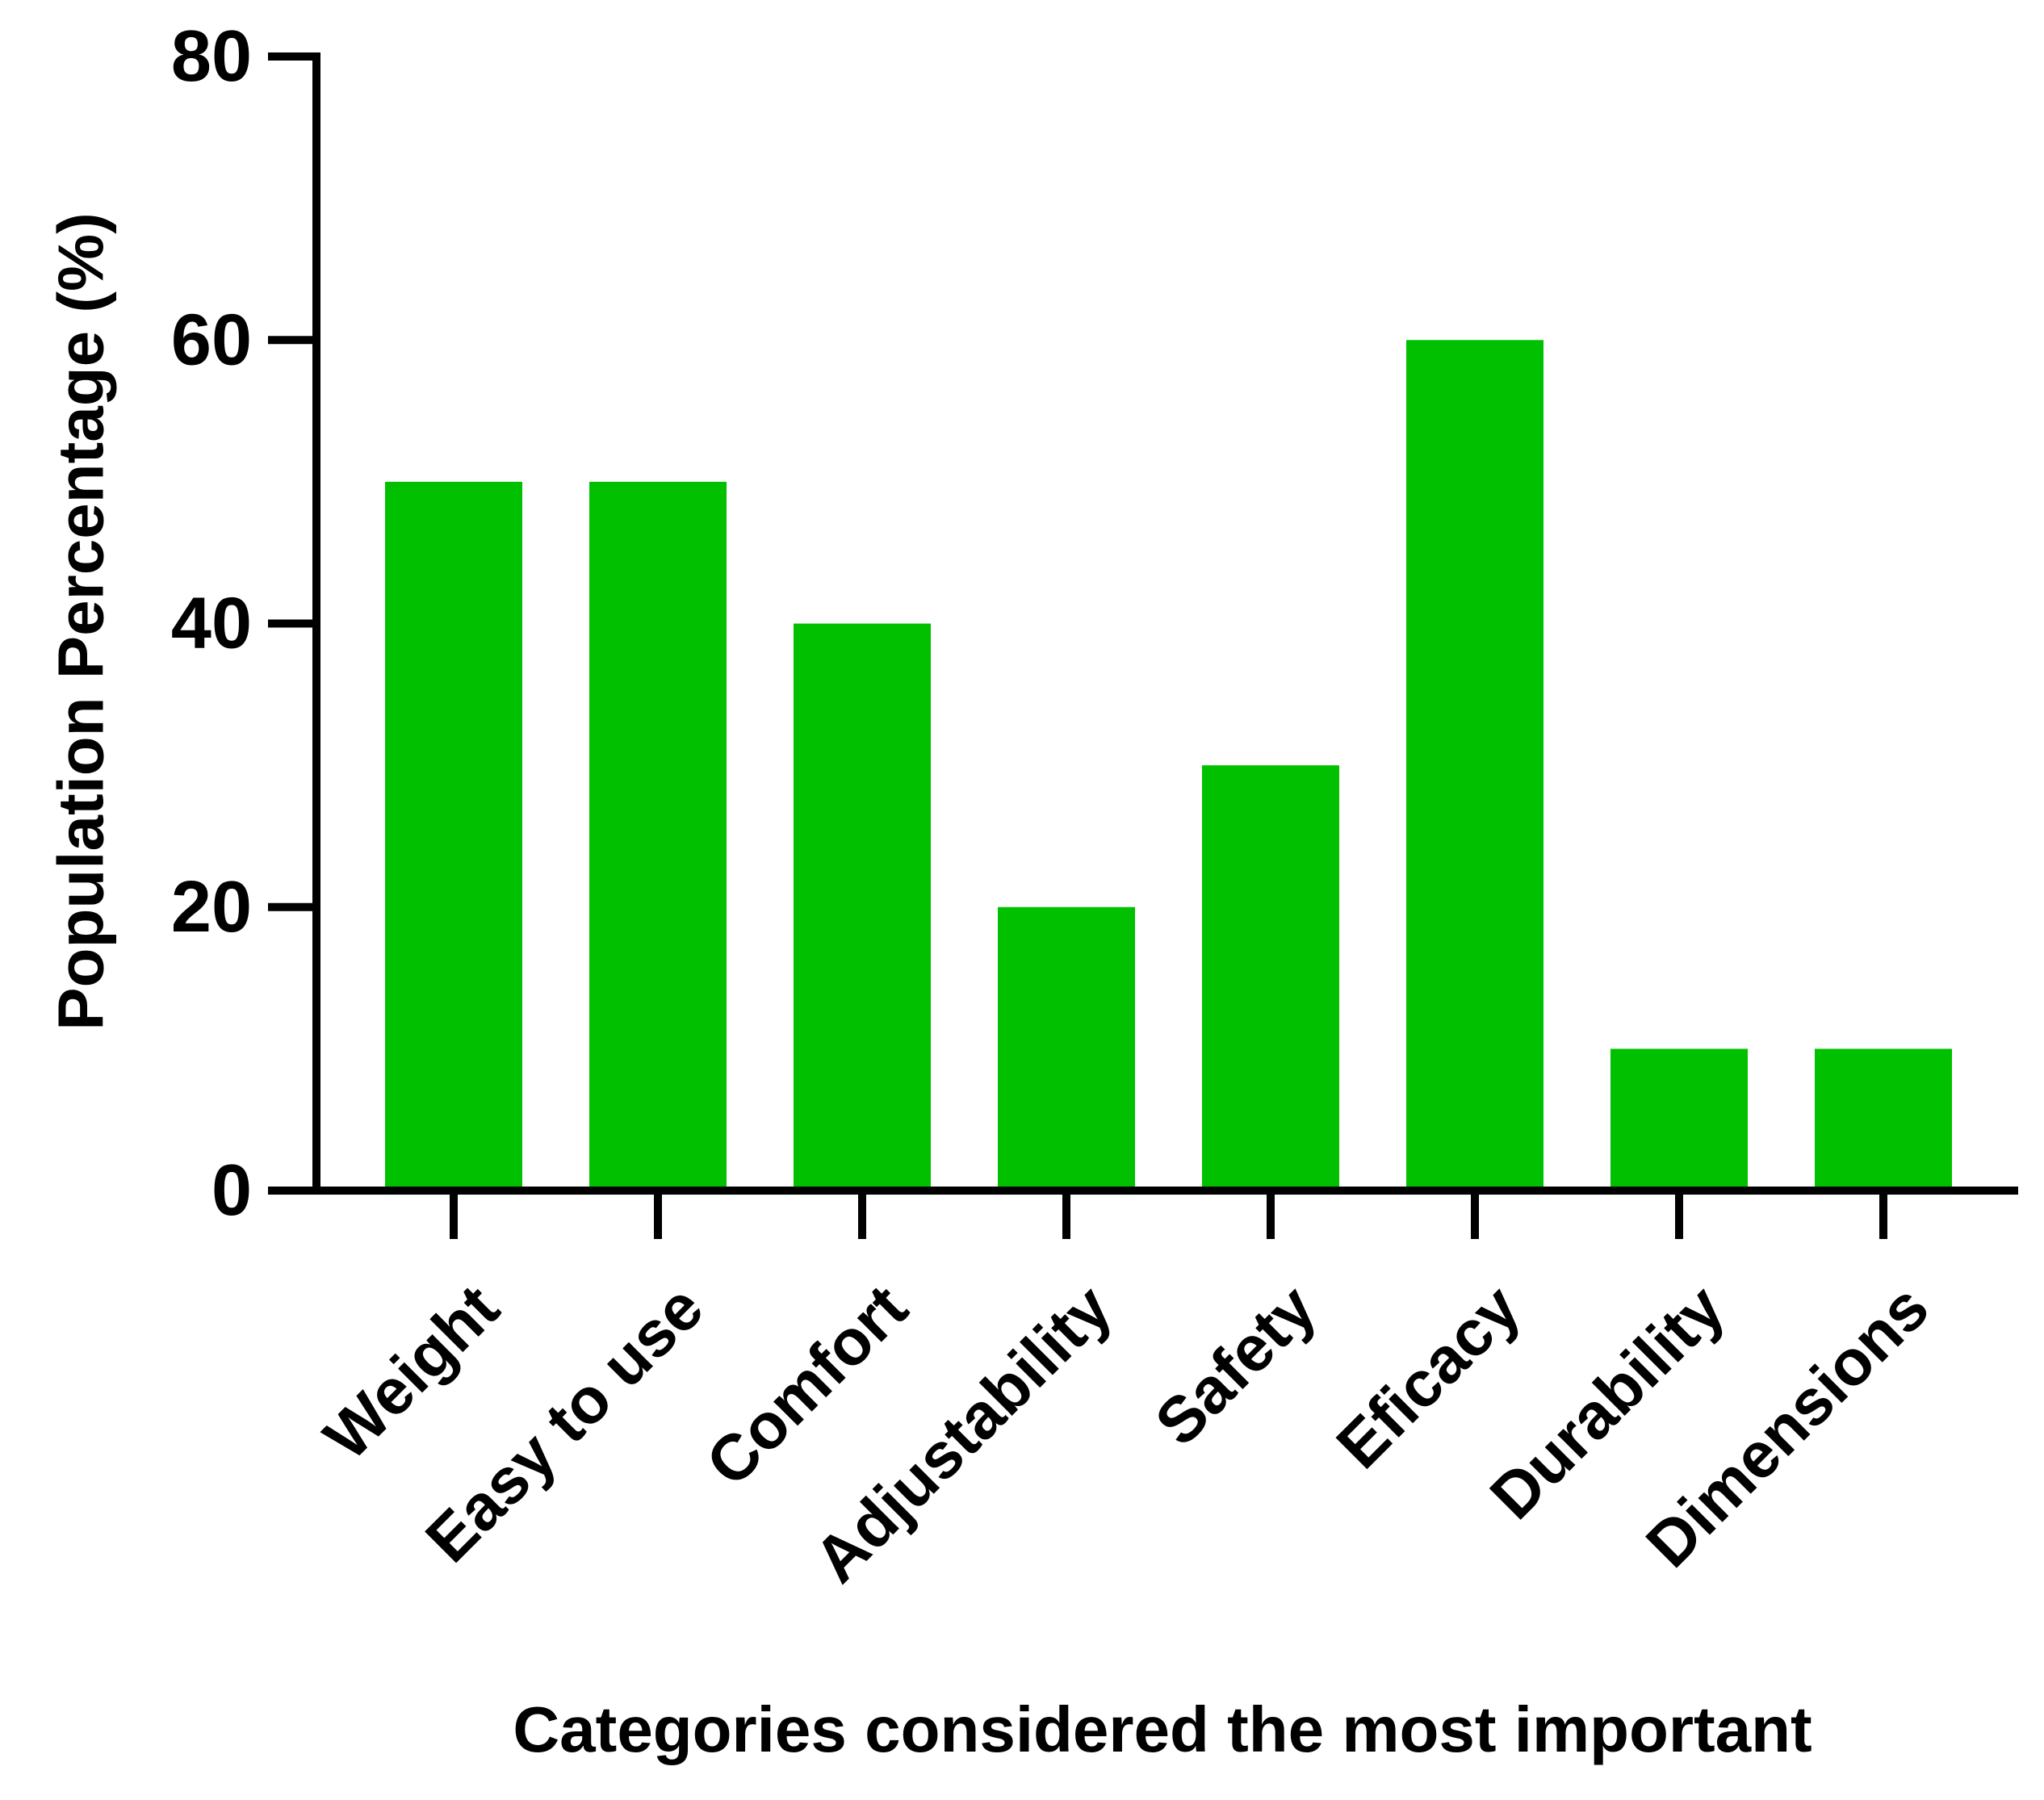 The image size is (2044, 1800). I want to click on y-tick-label: 80, so click(212, 56).